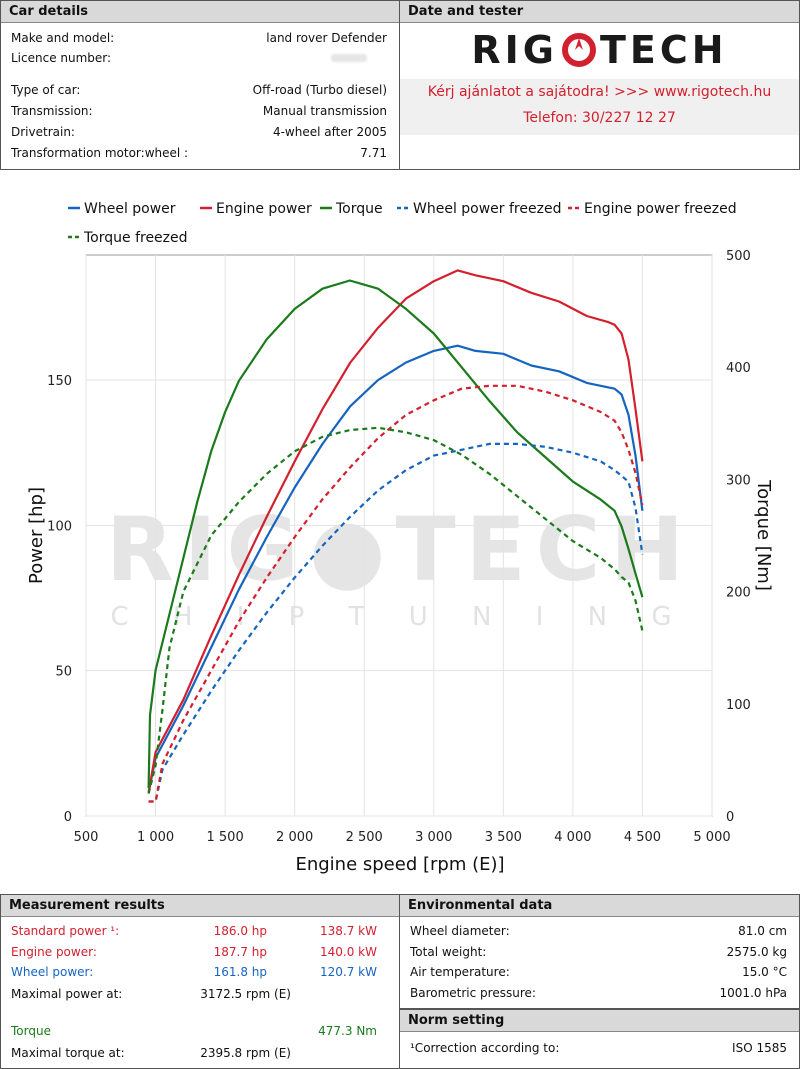  I want to click on drivetrain-row: Drivetrain: 4-wheel after 2005, so click(199, 132).